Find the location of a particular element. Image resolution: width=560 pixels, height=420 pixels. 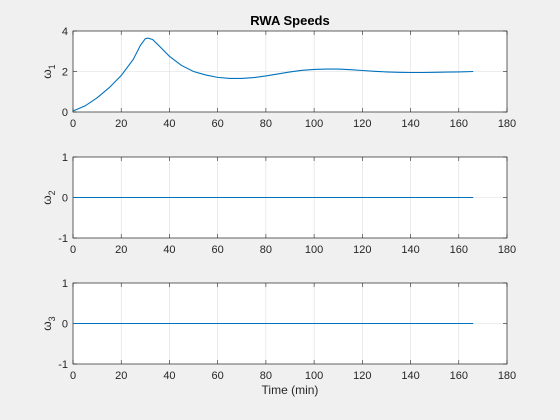

y-tick-label: 4 is located at coordinates (65, 32).